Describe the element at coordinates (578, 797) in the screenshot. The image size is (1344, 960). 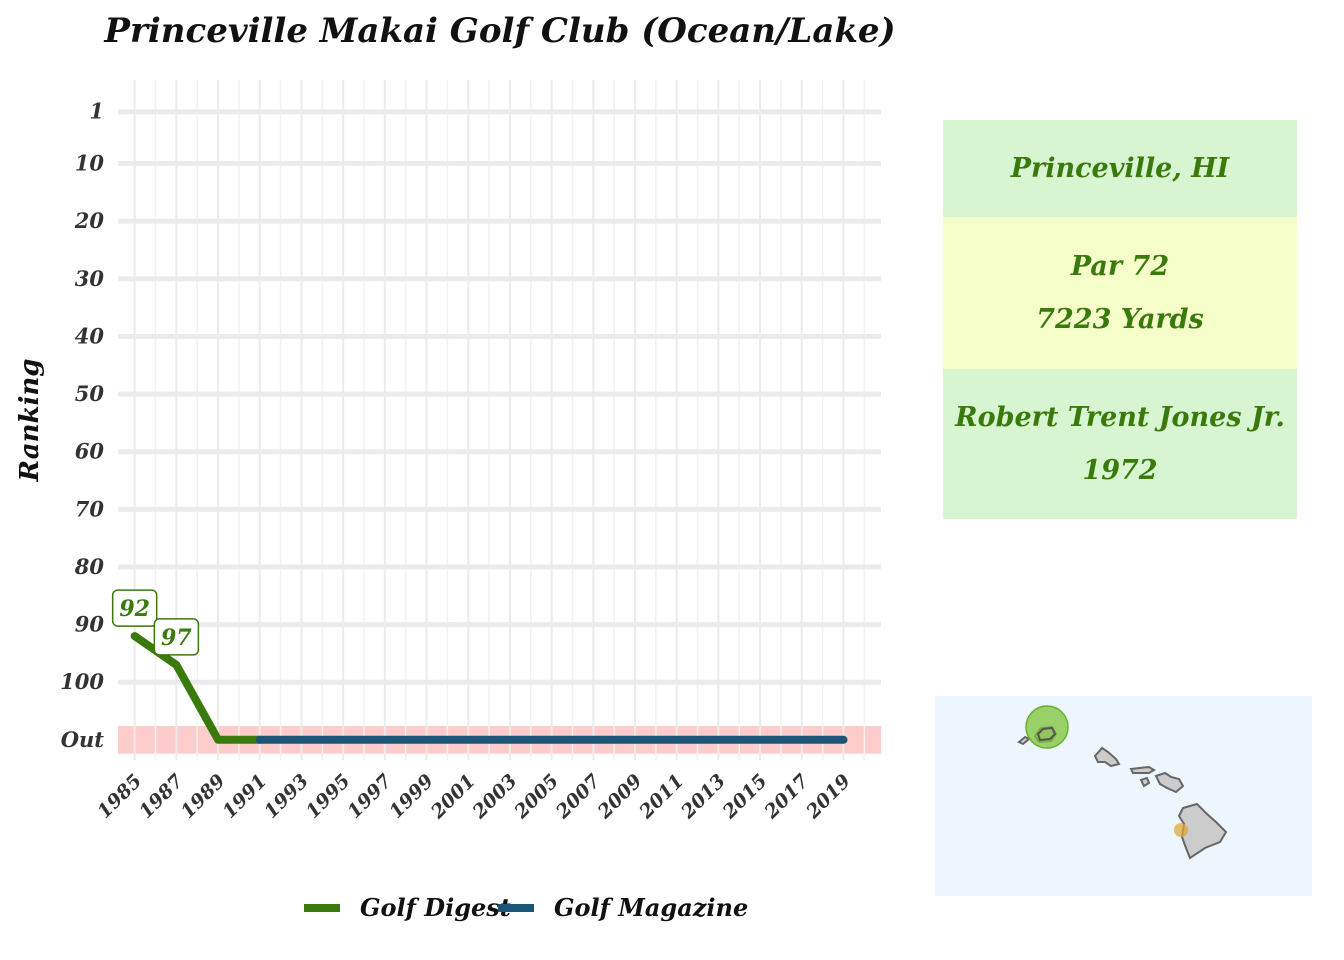
I see `x-tick-label: 2007` at that location.